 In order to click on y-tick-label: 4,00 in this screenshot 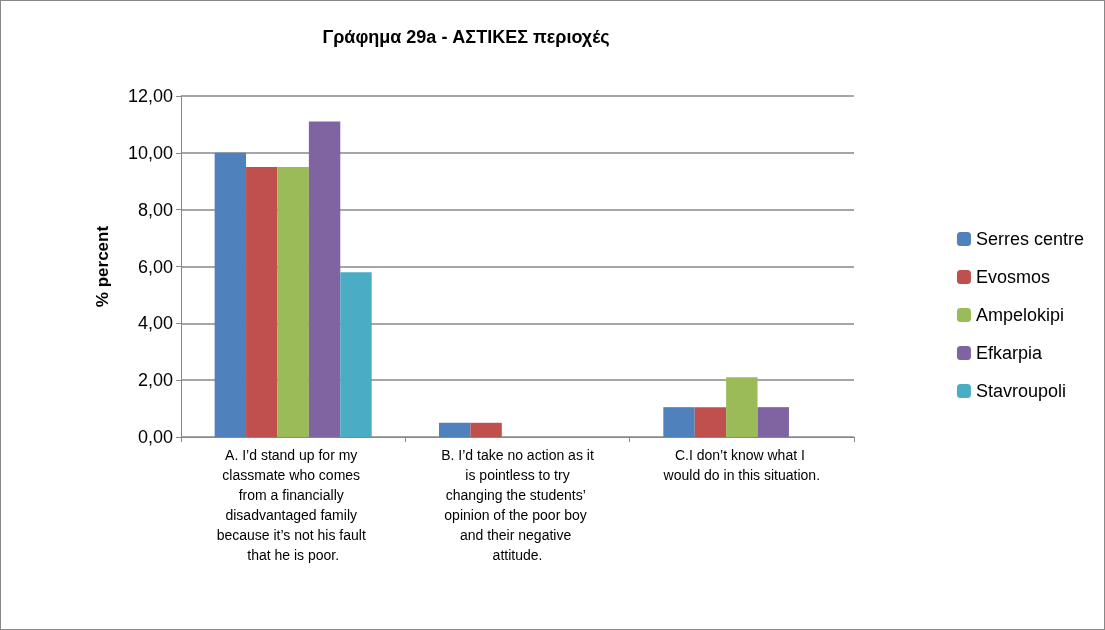, I will do `click(155, 323)`.